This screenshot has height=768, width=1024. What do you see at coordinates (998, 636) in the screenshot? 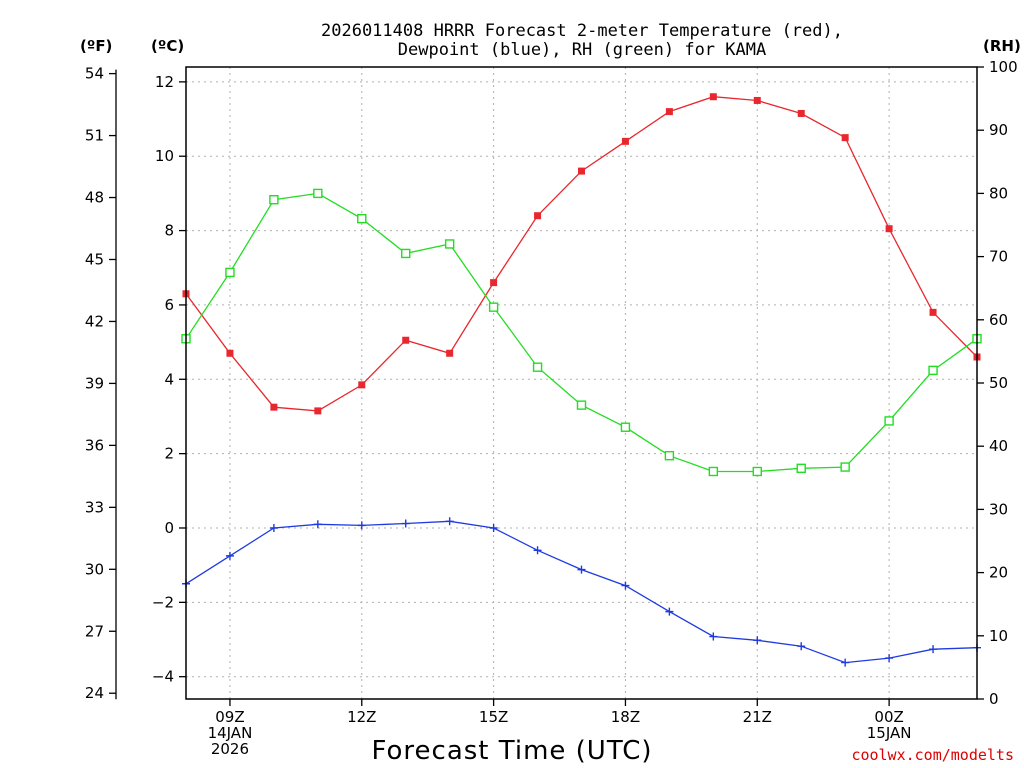
I see `rh-tick-label: 10` at bounding box center [998, 636].